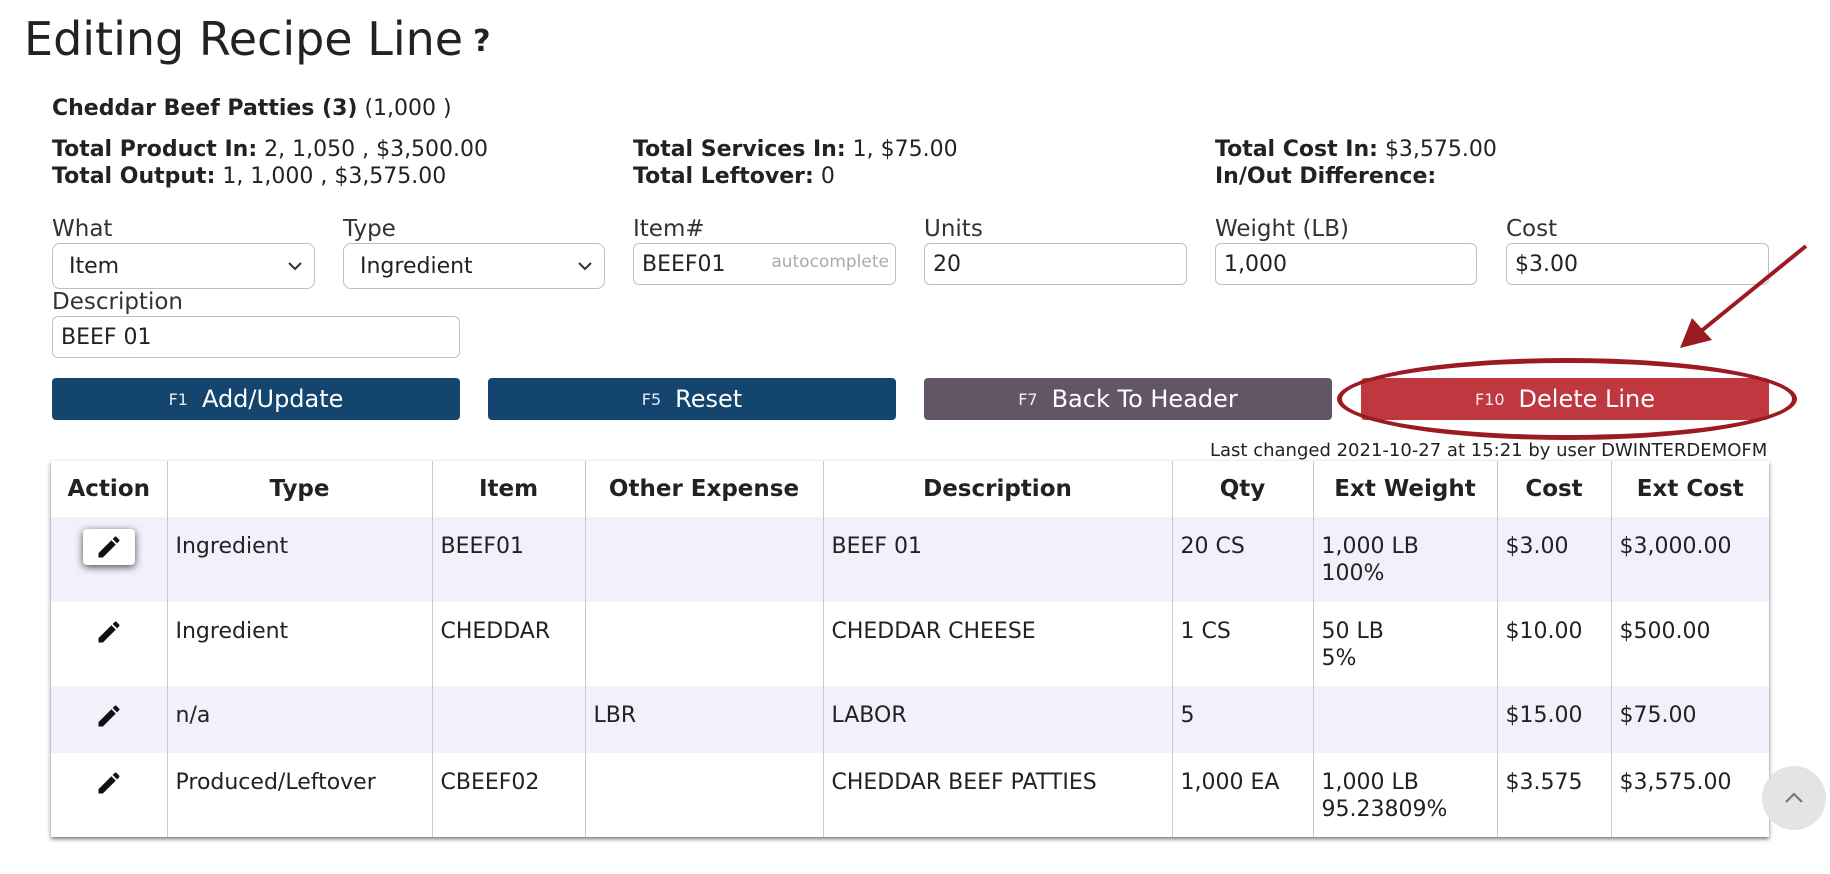  I want to click on cell-type: n/a, so click(300, 719).